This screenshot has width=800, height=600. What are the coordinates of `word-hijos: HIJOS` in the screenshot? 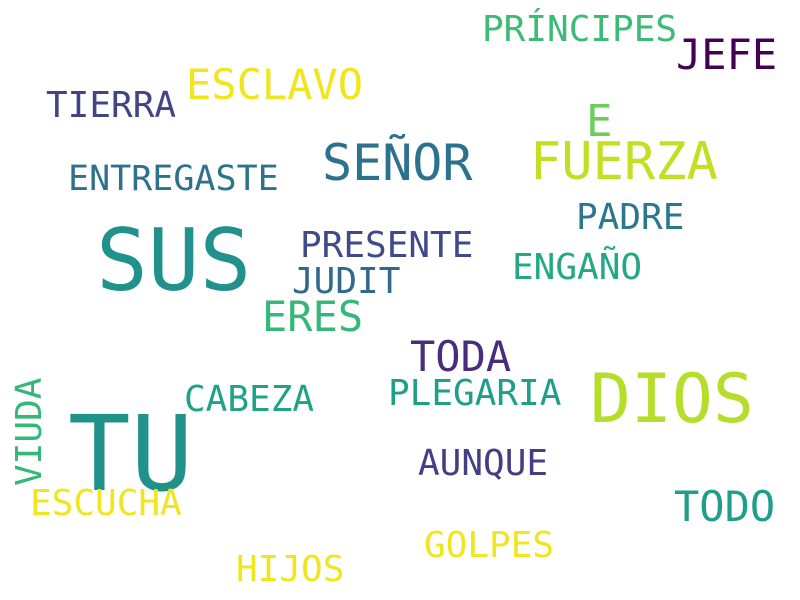 It's located at (290, 569).